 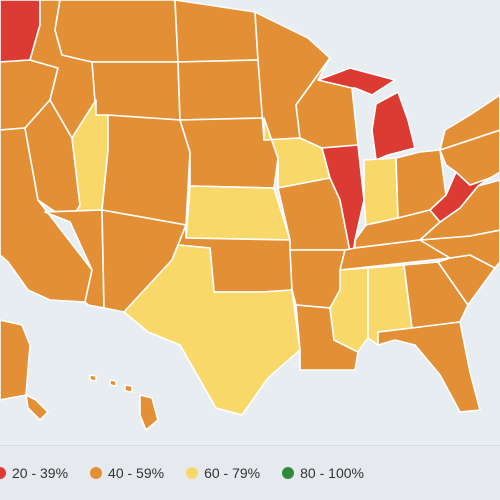 What do you see at coordinates (146, 170) in the screenshot?
I see `state-co` at bounding box center [146, 170].